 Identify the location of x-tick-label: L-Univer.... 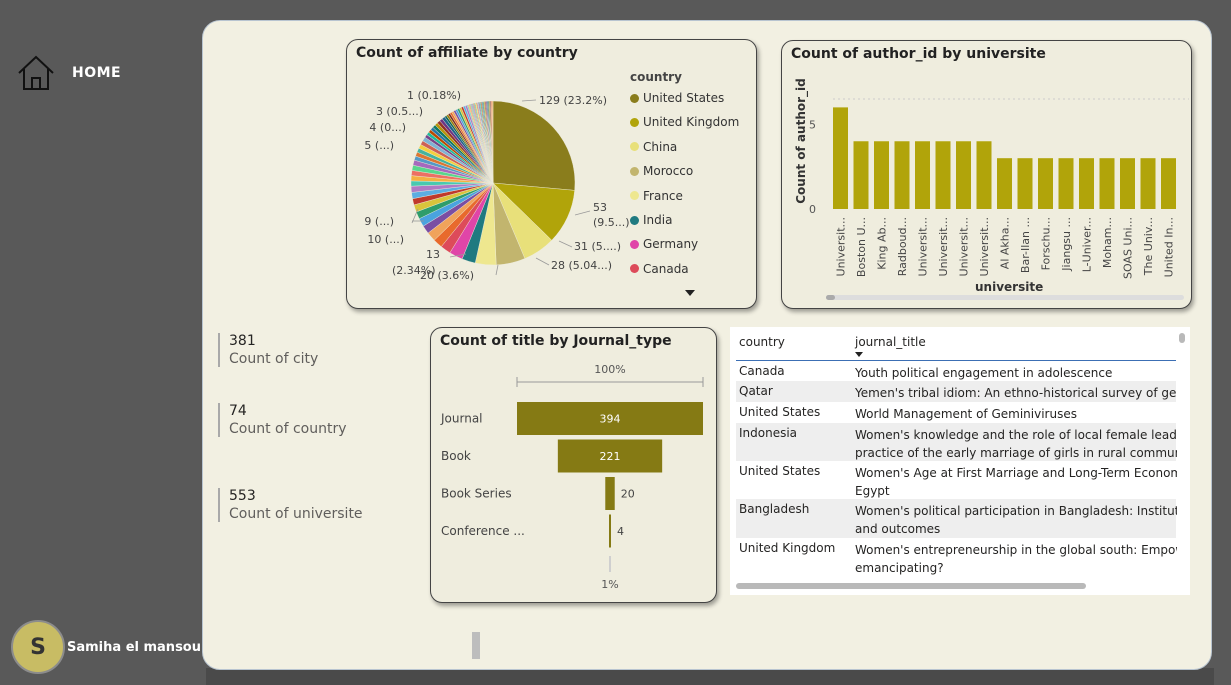
(1087, 244).